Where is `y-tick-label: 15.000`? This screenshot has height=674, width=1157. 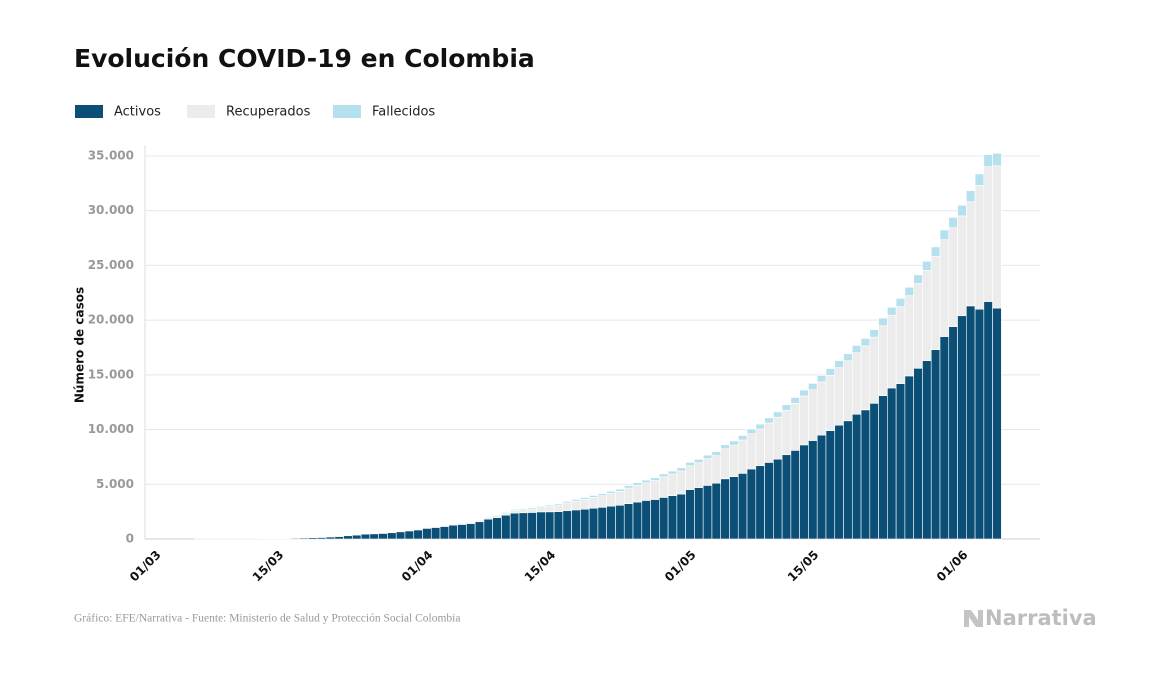 y-tick-label: 15.000 is located at coordinates (111, 374).